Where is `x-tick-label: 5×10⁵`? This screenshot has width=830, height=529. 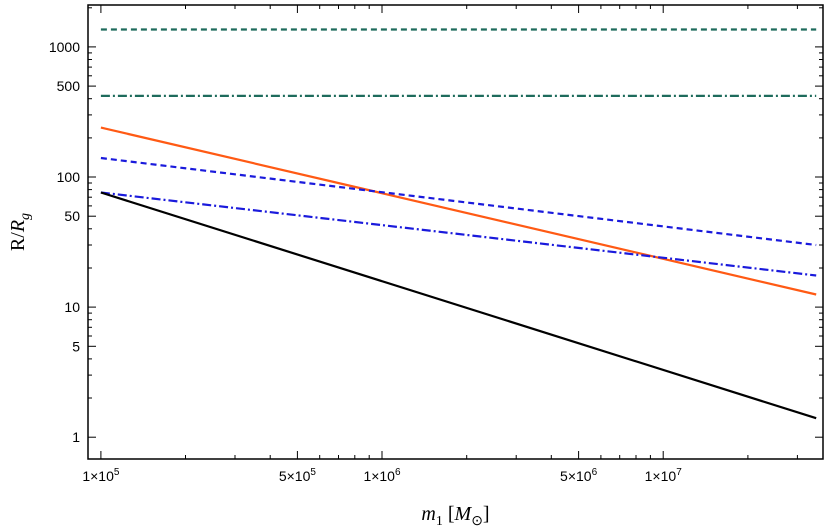
x-tick-label: 5×10⁵ is located at coordinates (298, 475).